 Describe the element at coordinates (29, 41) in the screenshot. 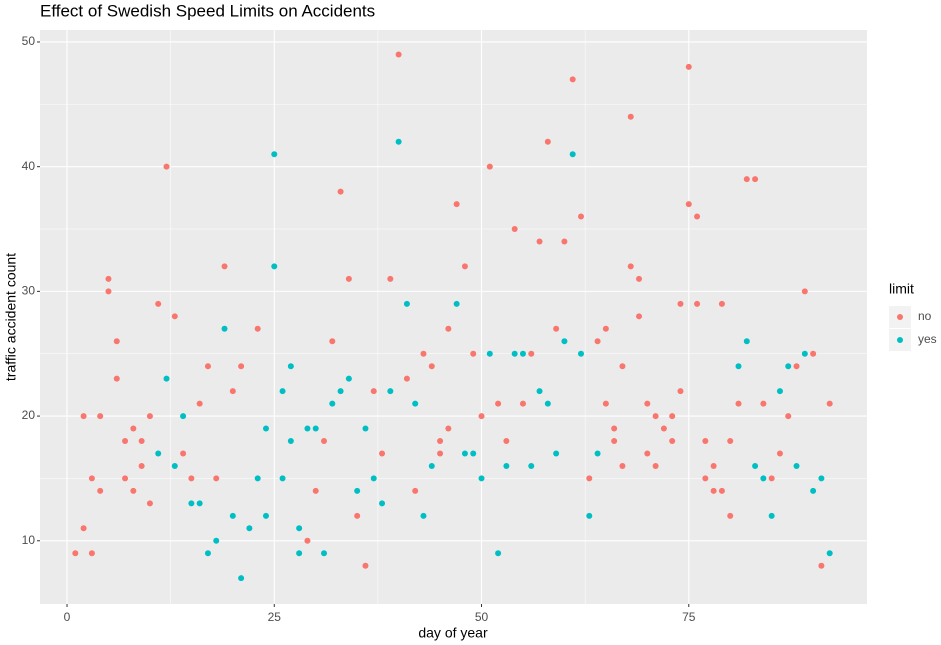

I see `y-tick-label: 50` at that location.